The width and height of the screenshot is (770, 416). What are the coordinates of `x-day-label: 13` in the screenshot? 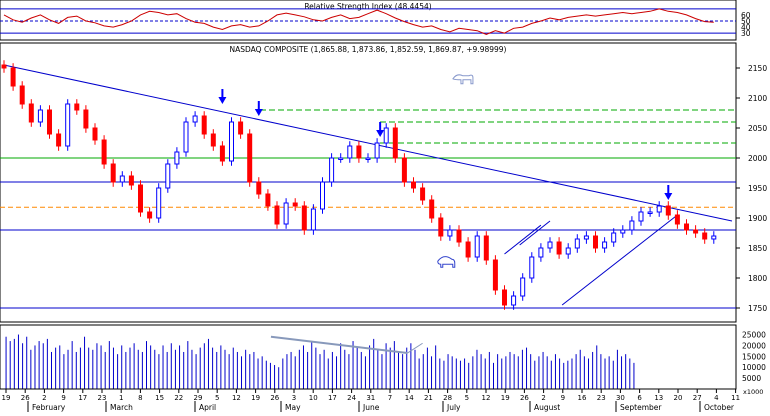 It's located at (658, 398).